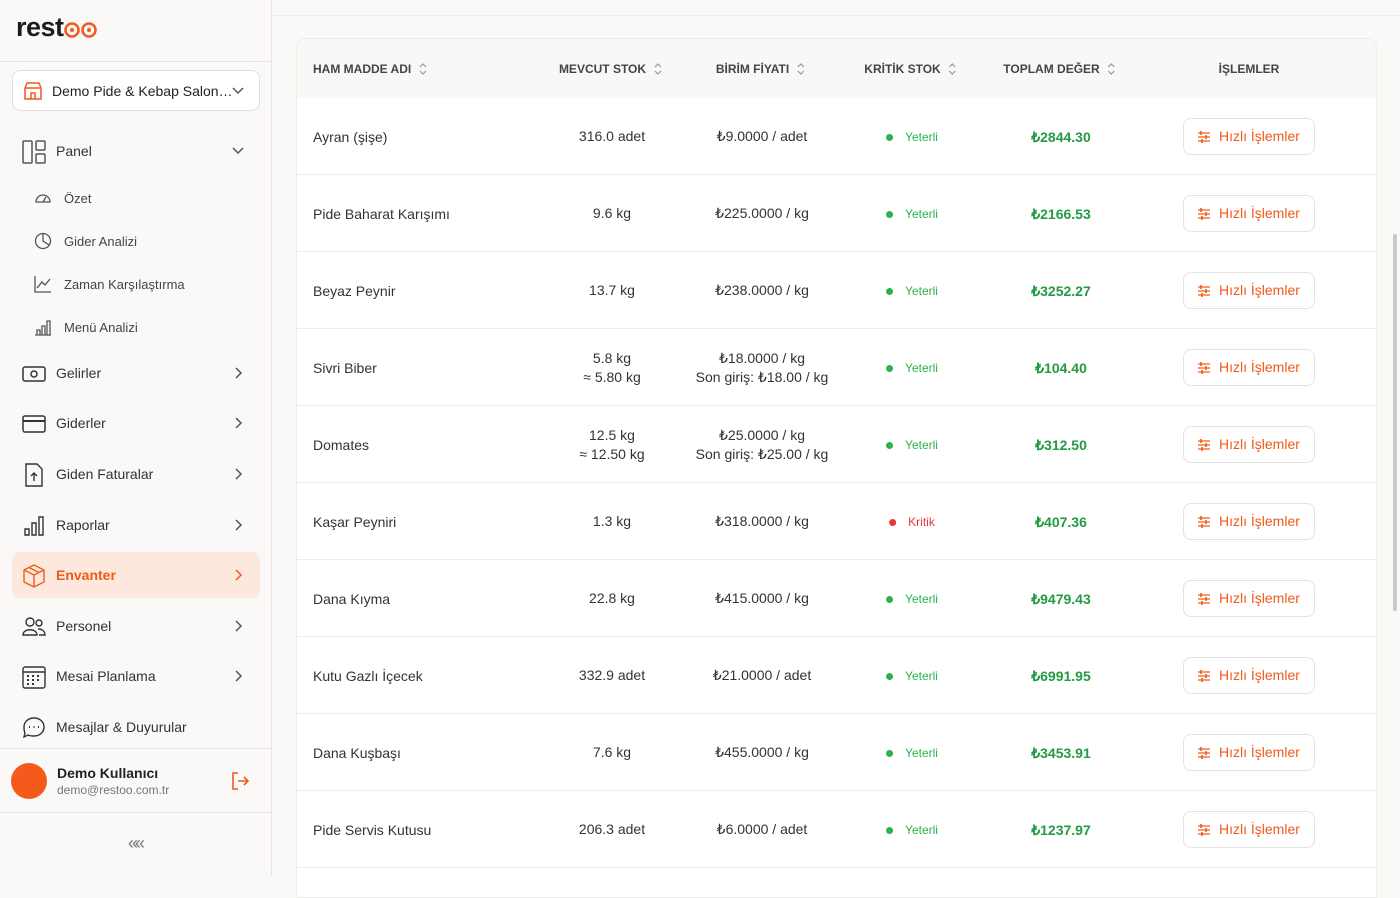 Image resolution: width=1400 pixels, height=898 pixels. What do you see at coordinates (1061, 675) in the screenshot?
I see `total-value: ₺6991.95` at bounding box center [1061, 675].